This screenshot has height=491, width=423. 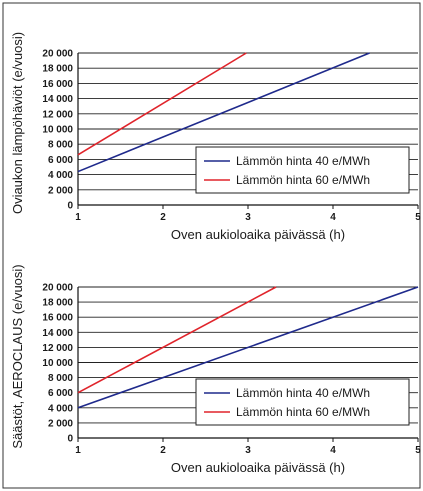 I want to click on y-axis-title: Oviaukon lämpöhäviöt (e/vuosi), so click(x=17, y=123).